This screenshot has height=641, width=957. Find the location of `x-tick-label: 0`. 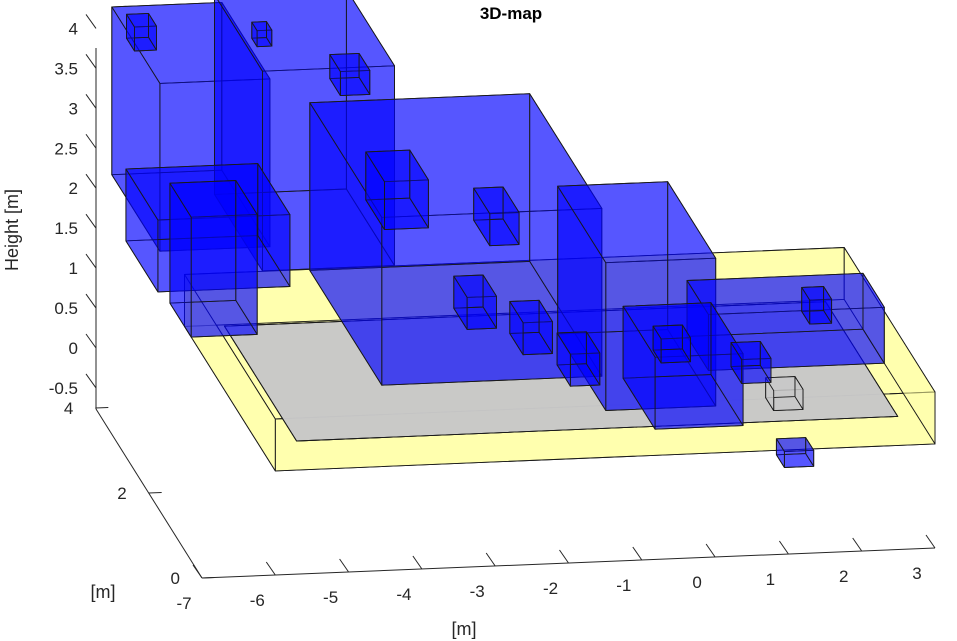

x-tick-label: 0 is located at coordinates (696, 582).